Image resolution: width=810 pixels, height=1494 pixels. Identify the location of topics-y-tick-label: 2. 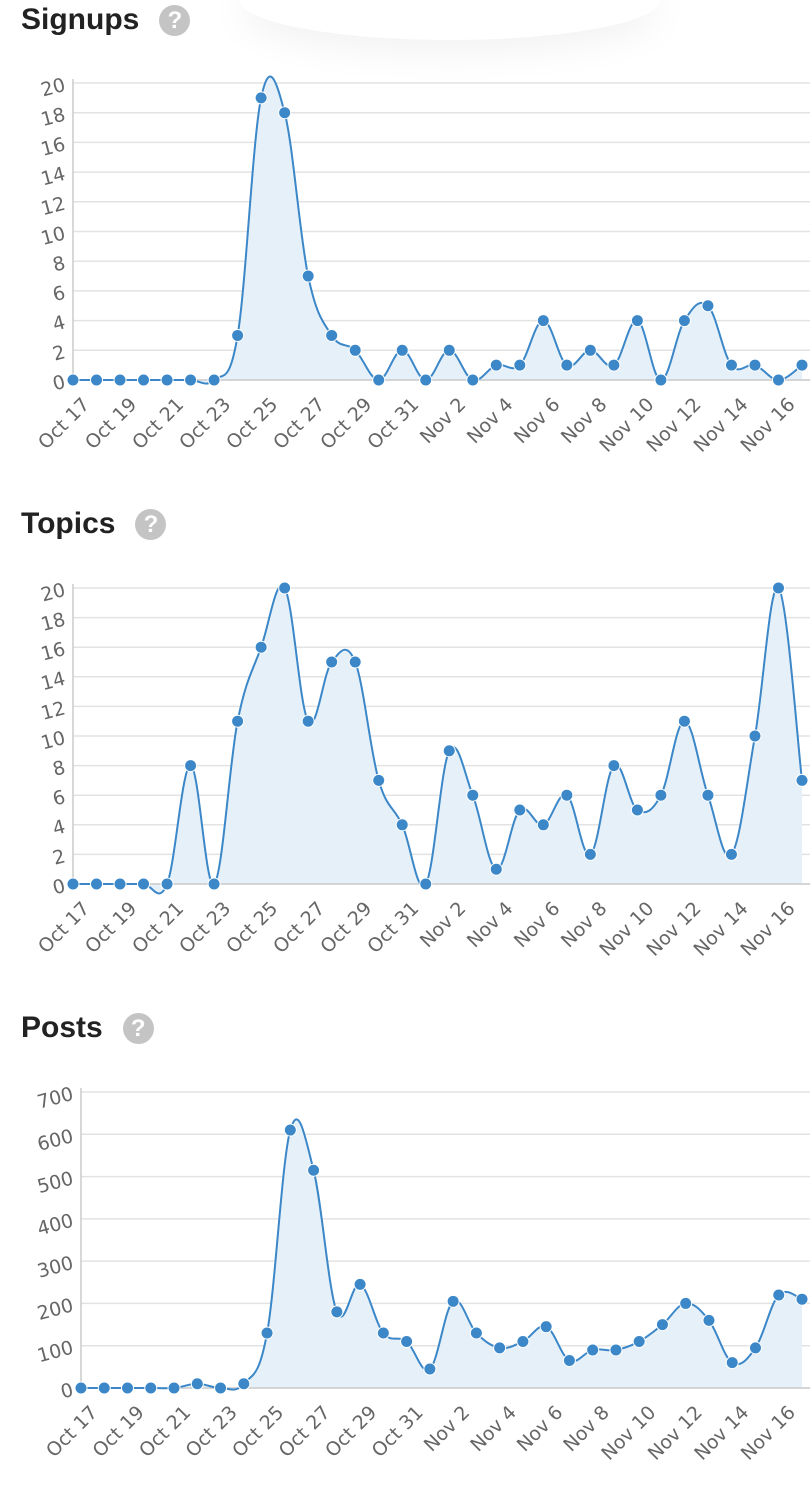
(58, 857).